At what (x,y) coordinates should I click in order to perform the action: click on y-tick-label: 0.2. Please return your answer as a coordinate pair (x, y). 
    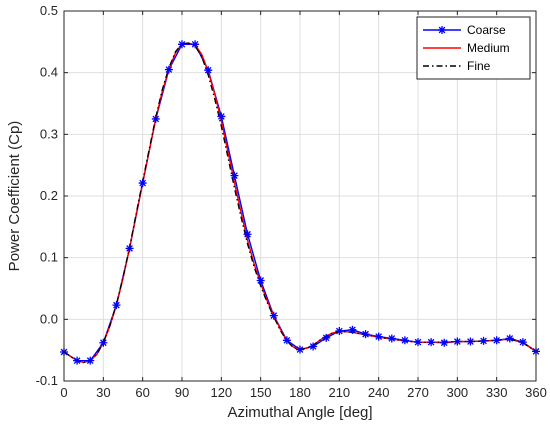
    Looking at the image, I should click on (49, 195).